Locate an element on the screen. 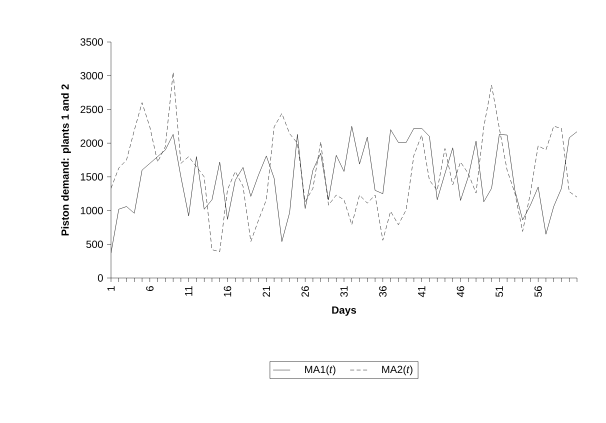 Image resolution: width=606 pixels, height=423 pixels. x-tick-label: 31 is located at coordinates (344, 291).